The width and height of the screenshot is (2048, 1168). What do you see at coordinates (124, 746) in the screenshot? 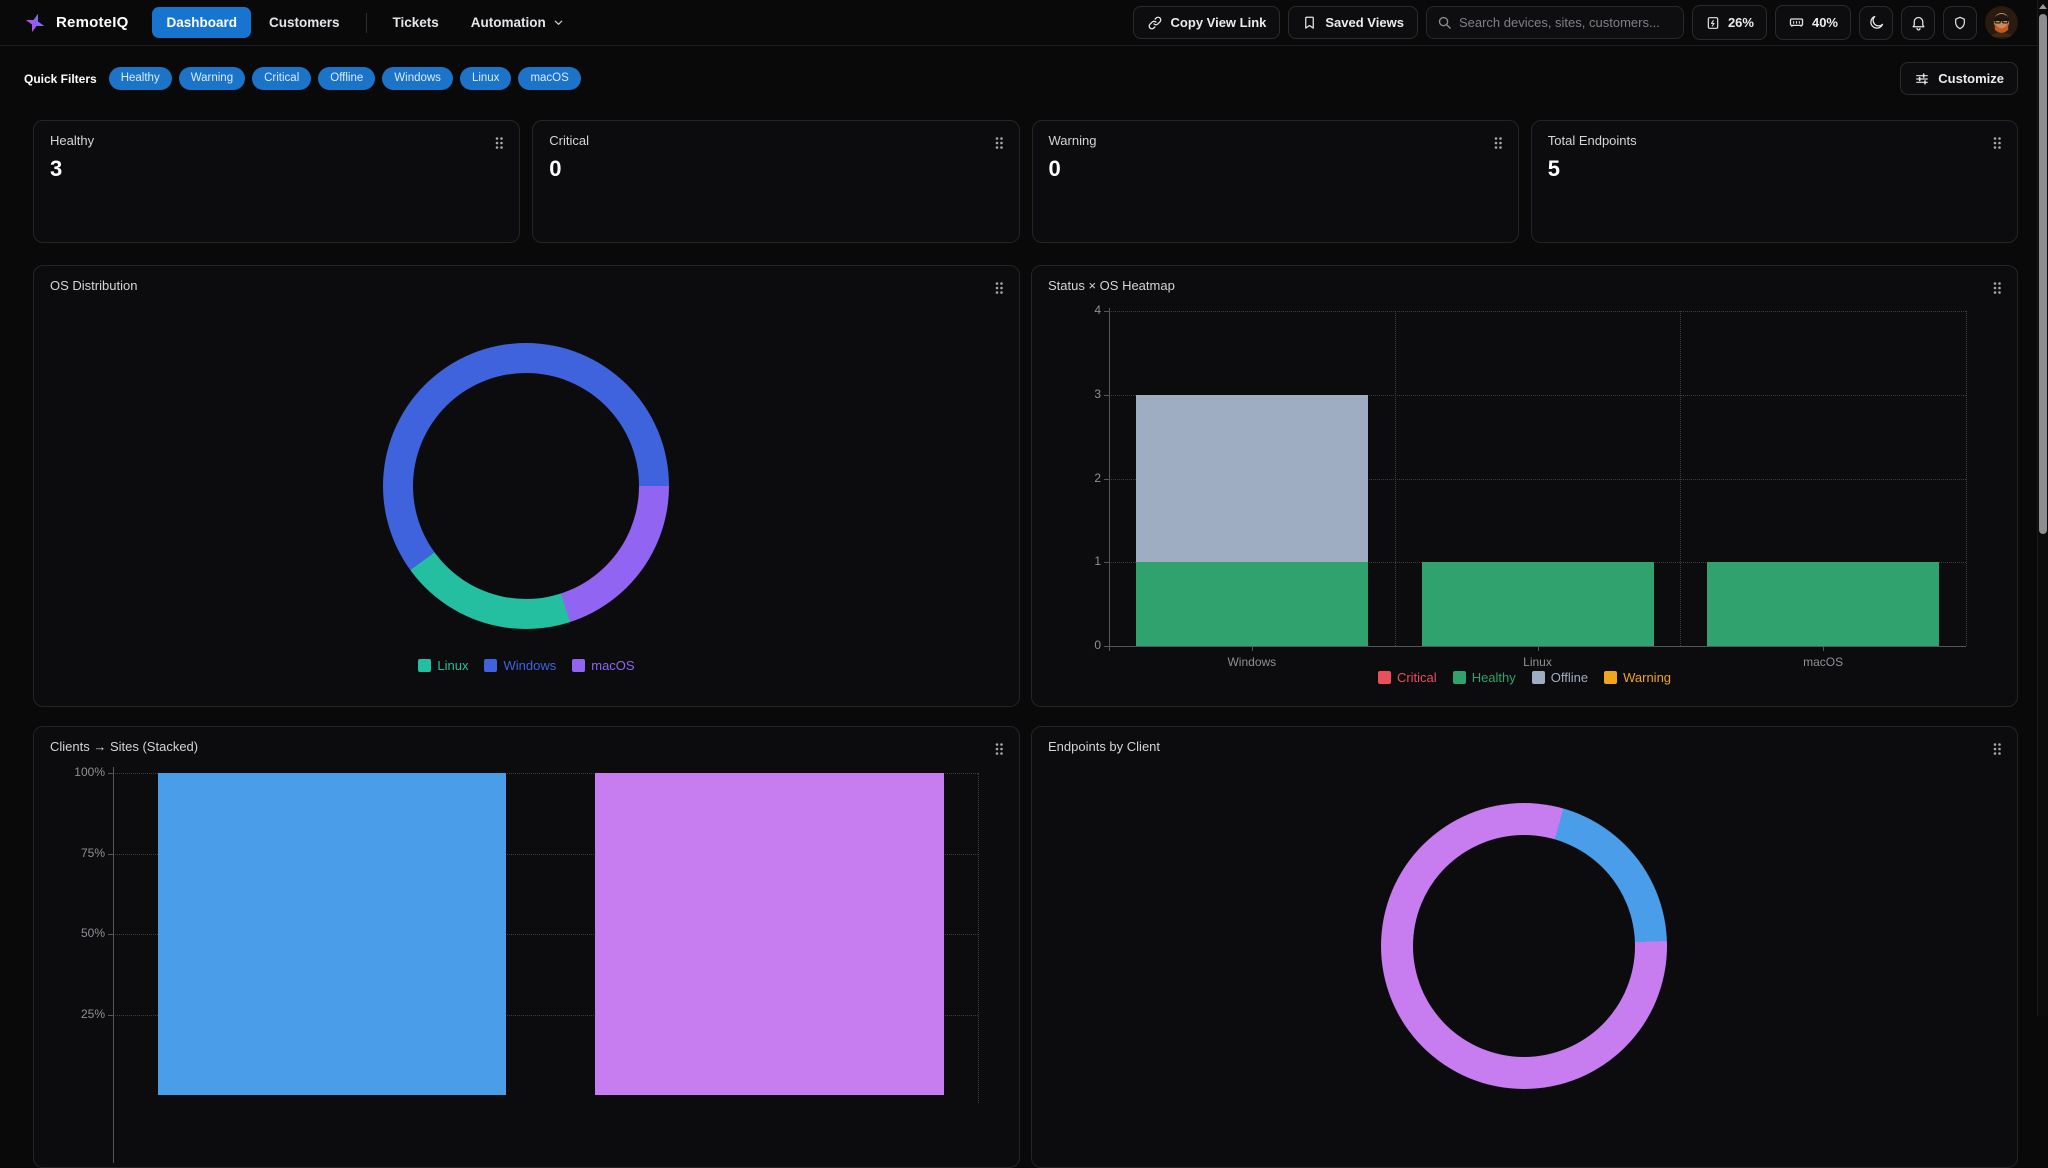
I see `widget-title: Clients → Sites (Stacked)` at bounding box center [124, 746].